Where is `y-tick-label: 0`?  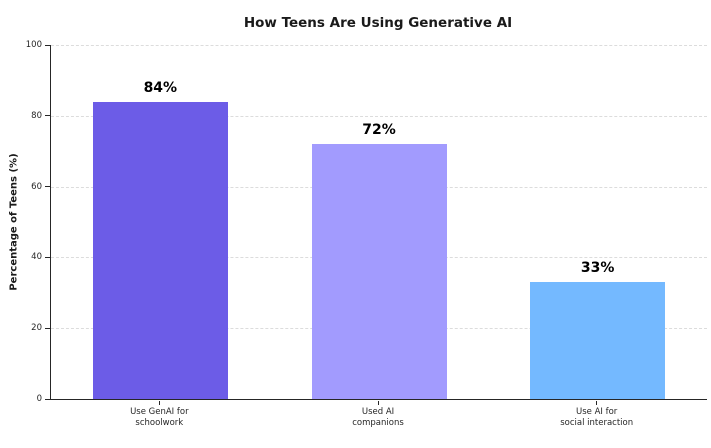
y-tick-label: 0 is located at coordinates (39, 399).